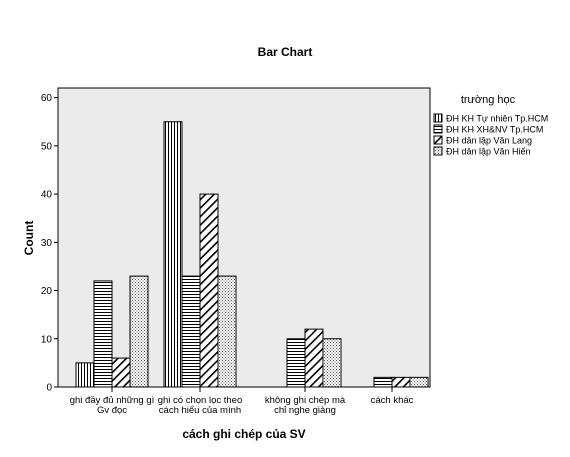 This screenshot has width=570, height=457. Describe the element at coordinates (47, 195) in the screenshot. I see `y-tick-label: 40` at that location.